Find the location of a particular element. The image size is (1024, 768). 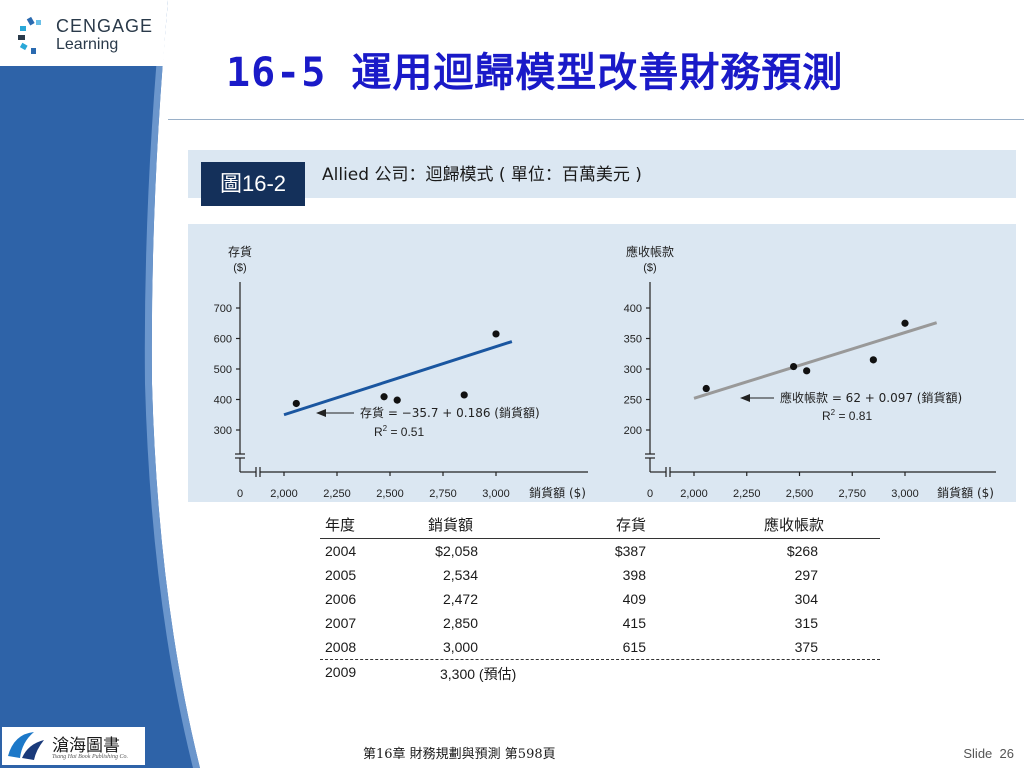

table-cell: 415 is located at coordinates (634, 623).